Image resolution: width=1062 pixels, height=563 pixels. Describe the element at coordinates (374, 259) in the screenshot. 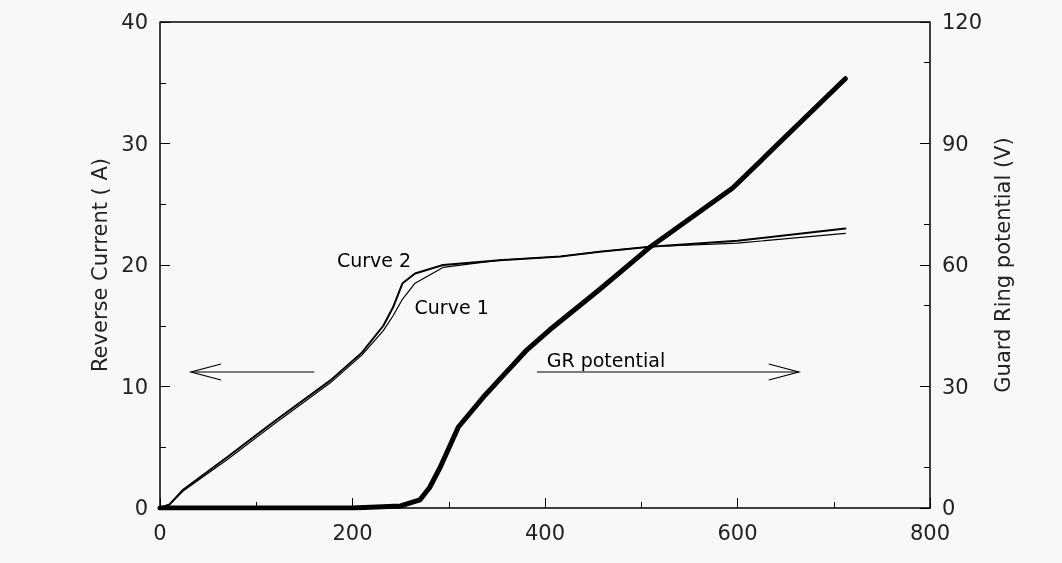

I see `series-label: Curve 2` at that location.